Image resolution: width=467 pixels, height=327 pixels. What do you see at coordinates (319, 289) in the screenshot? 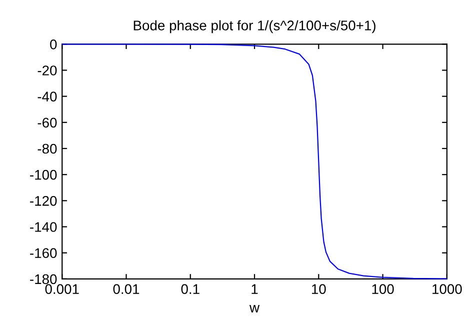
I see `x-tick-label: 10` at bounding box center [319, 289].